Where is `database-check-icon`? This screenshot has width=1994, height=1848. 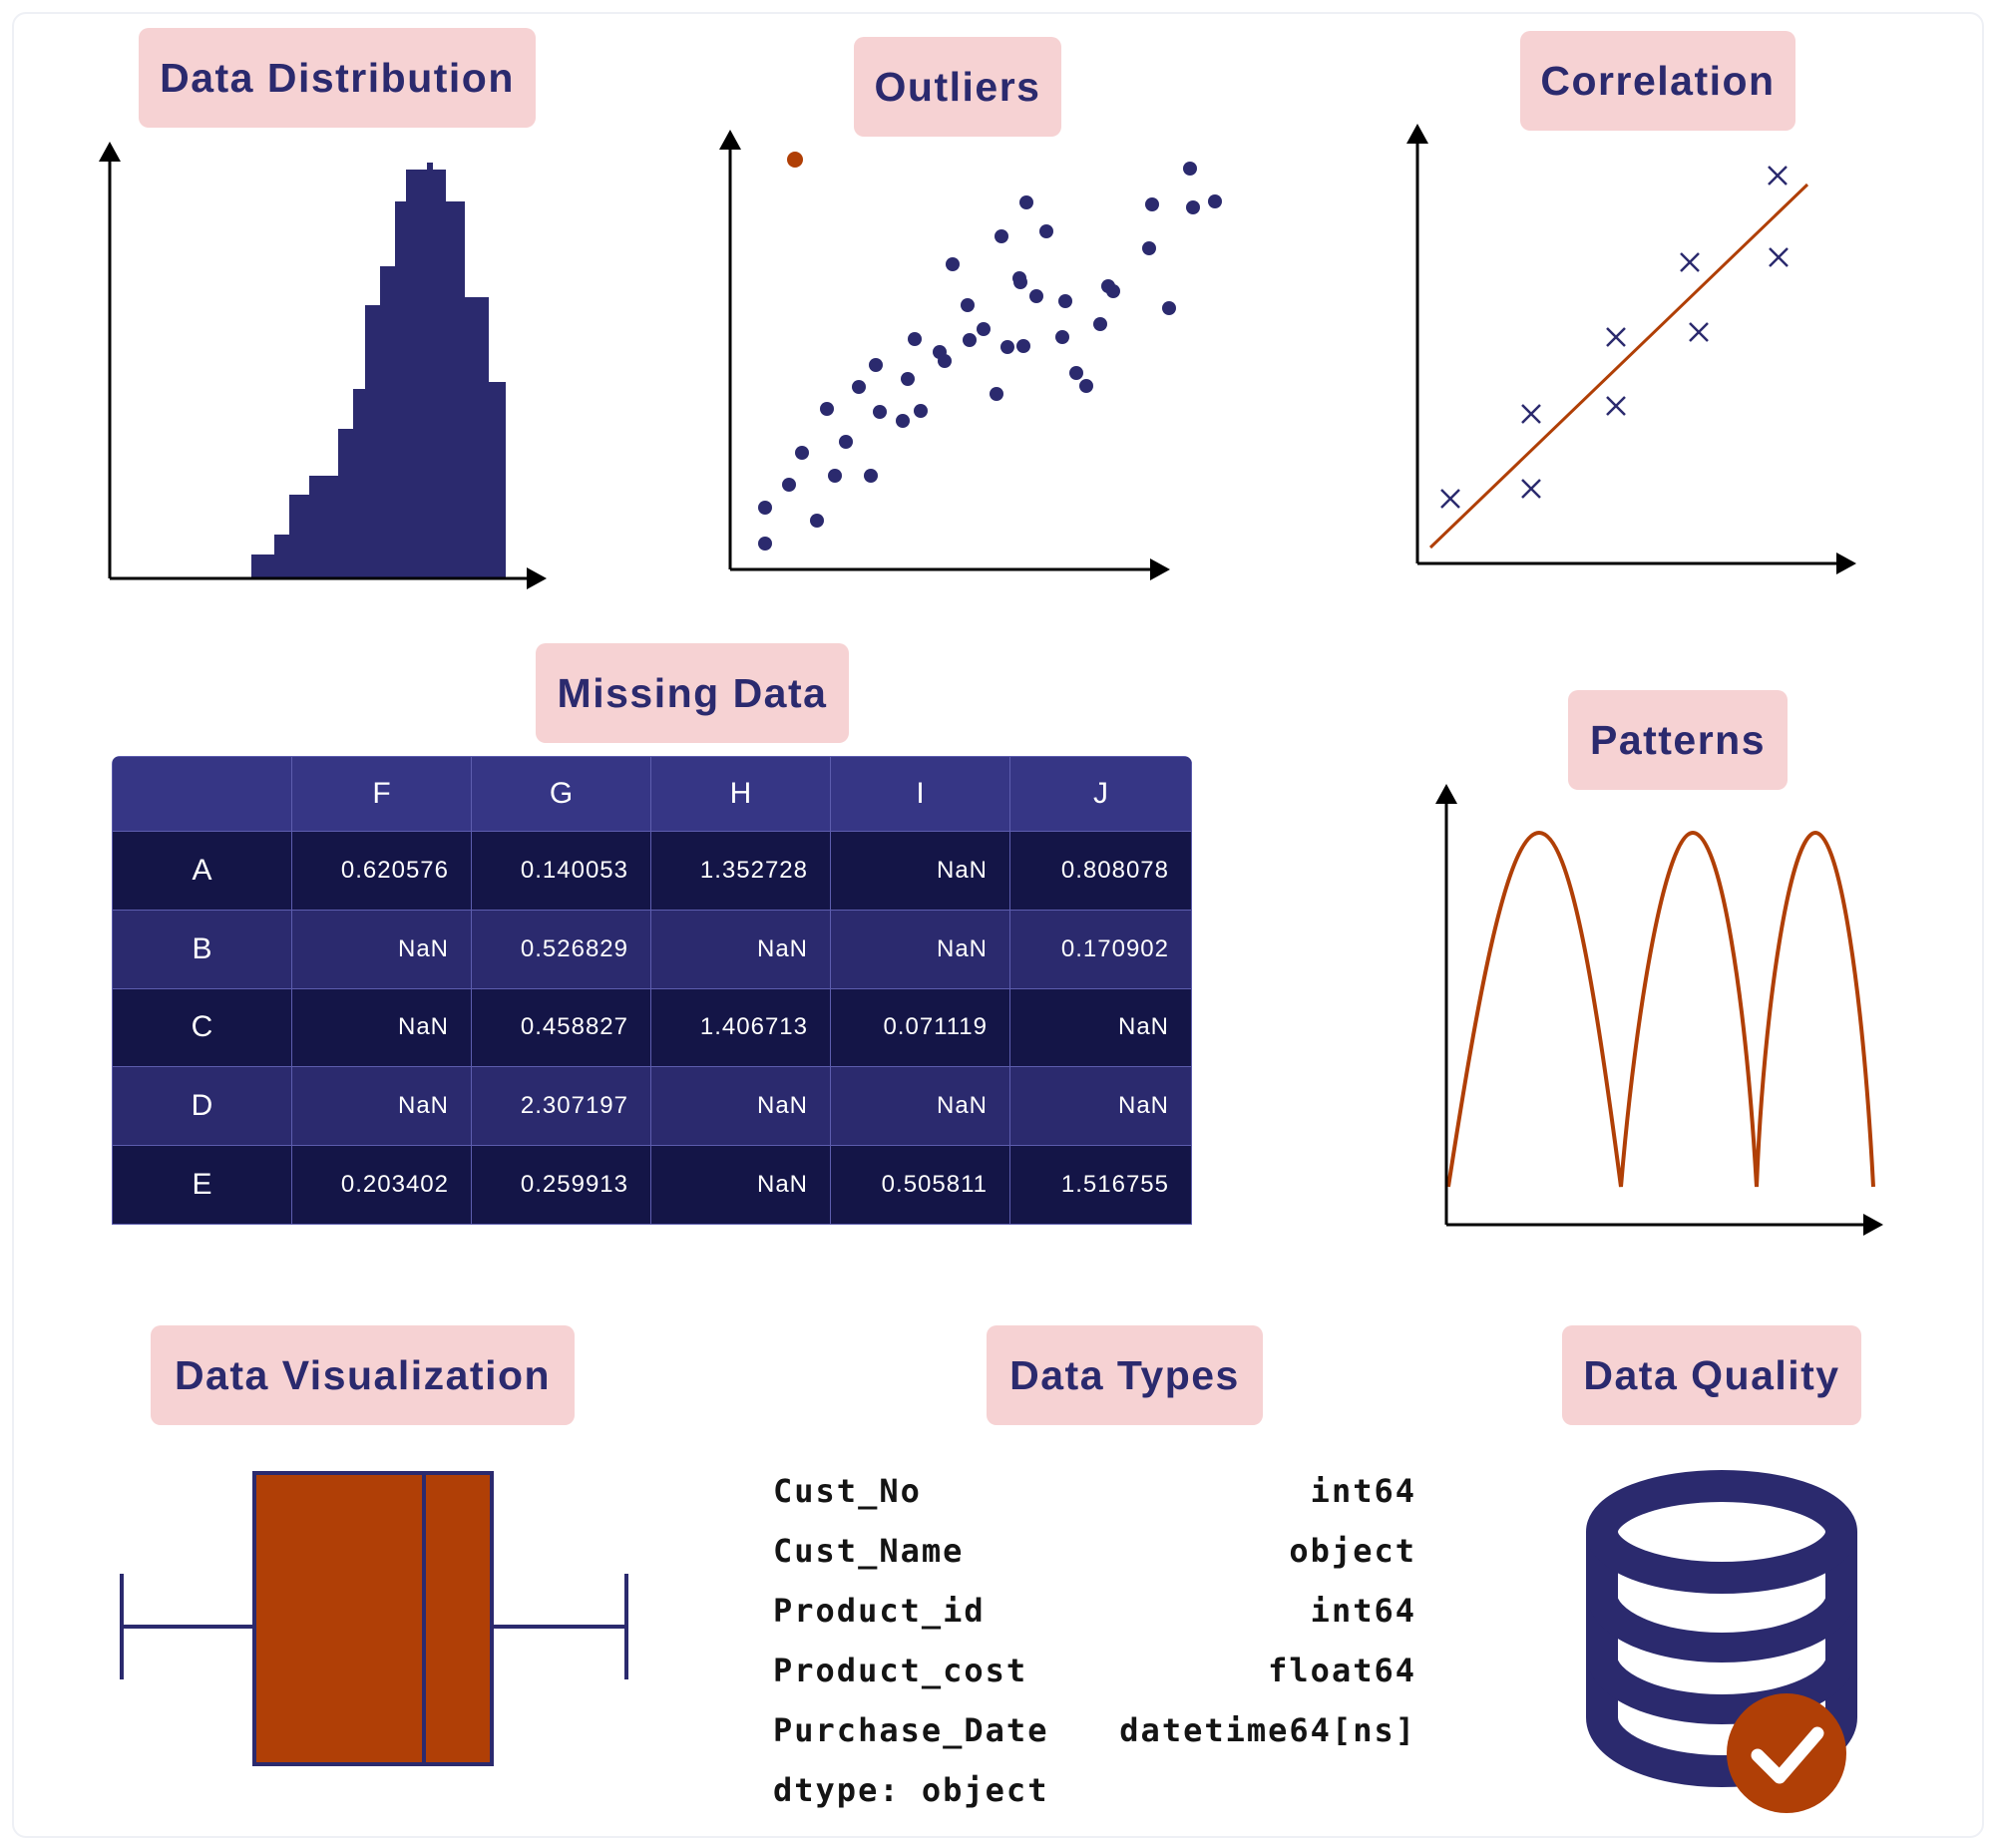 database-check-icon is located at coordinates (1721, 1641).